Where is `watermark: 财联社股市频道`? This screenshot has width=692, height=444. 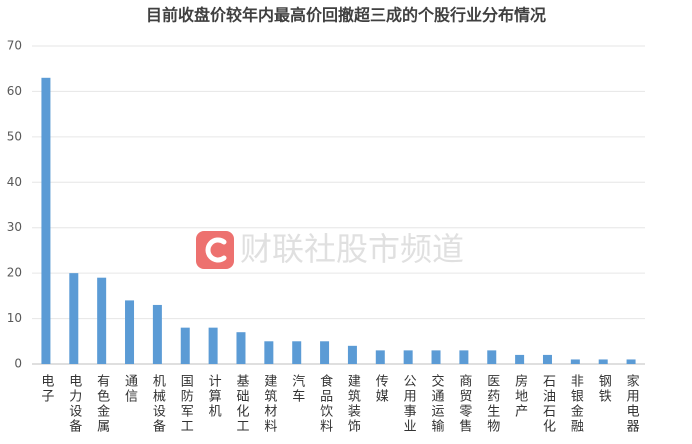
watermark: 财联社股市频道 is located at coordinates (352, 249).